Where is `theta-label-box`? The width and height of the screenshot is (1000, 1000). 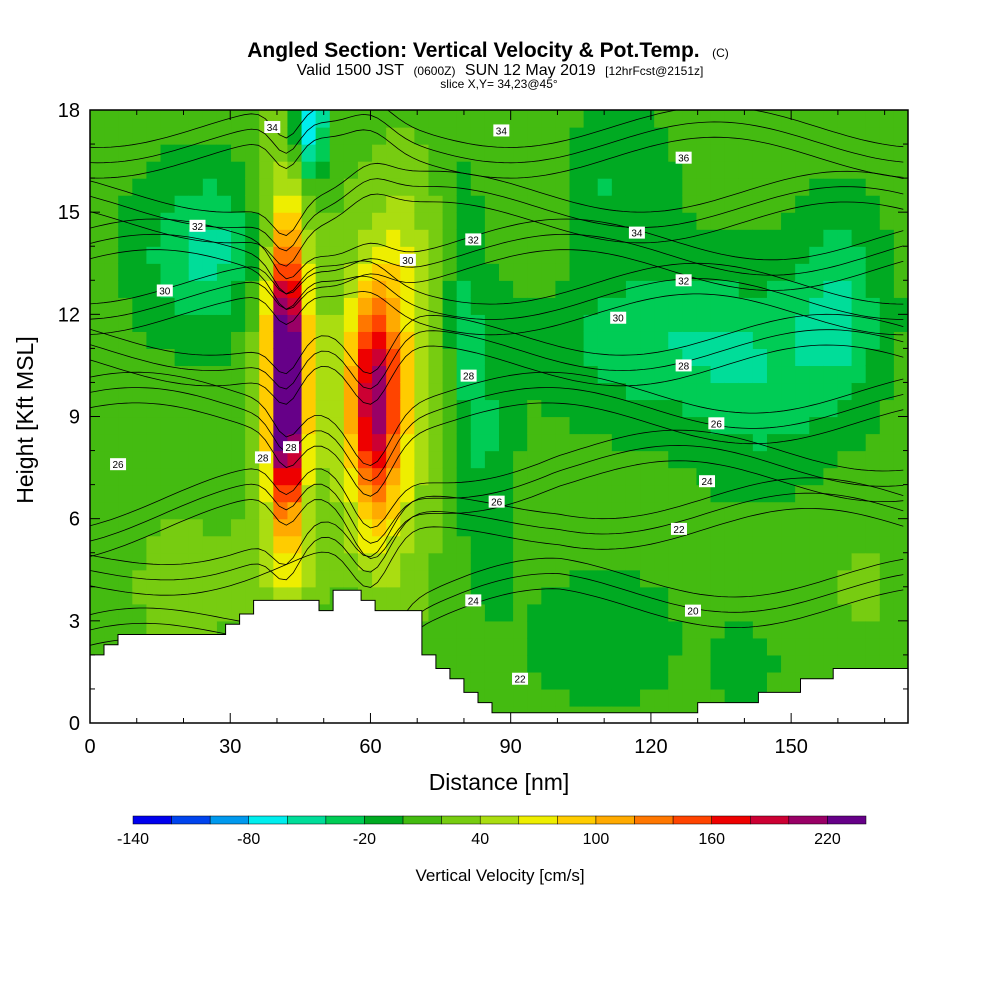 theta-label-box is located at coordinates (683, 280).